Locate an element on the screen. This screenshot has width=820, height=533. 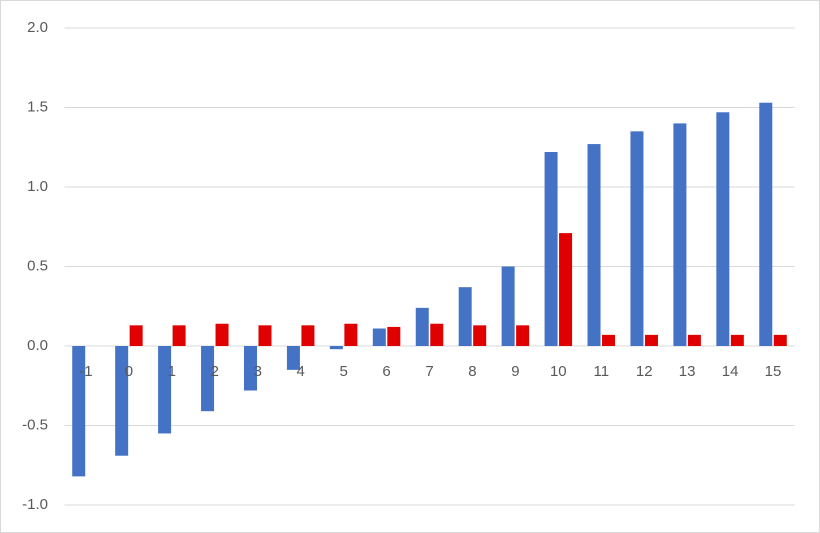
y-tick-label: 1.5 is located at coordinates (37, 106).